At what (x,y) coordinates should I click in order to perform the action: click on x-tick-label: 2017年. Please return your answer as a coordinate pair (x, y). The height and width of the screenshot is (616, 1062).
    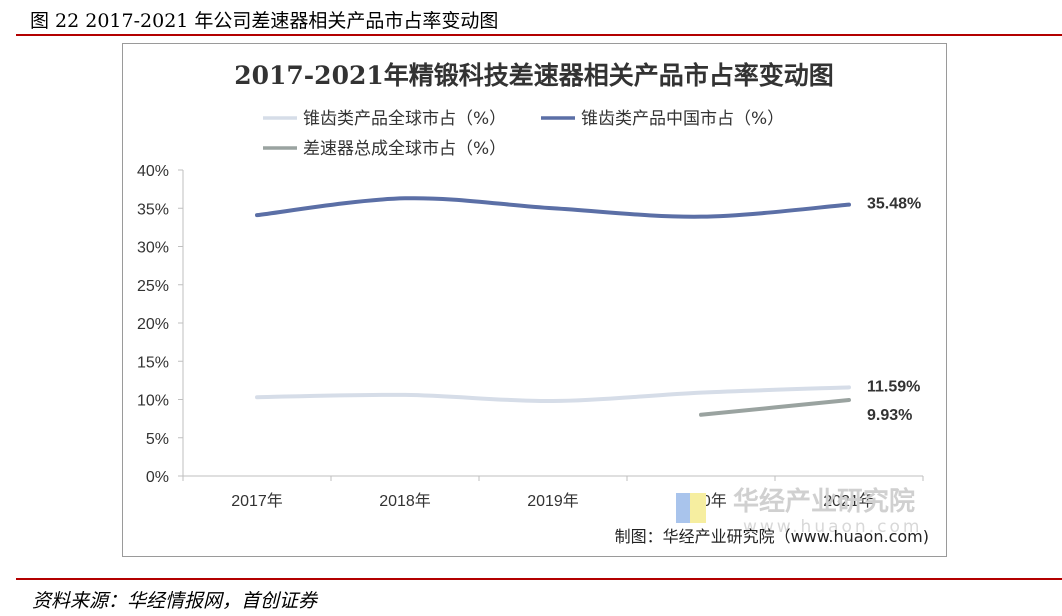
    Looking at the image, I should click on (257, 501).